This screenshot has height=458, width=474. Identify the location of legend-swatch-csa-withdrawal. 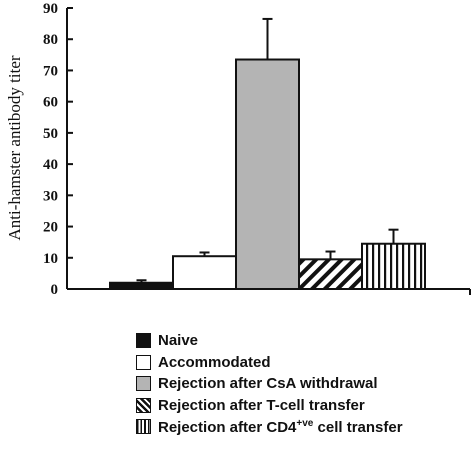
(143, 384).